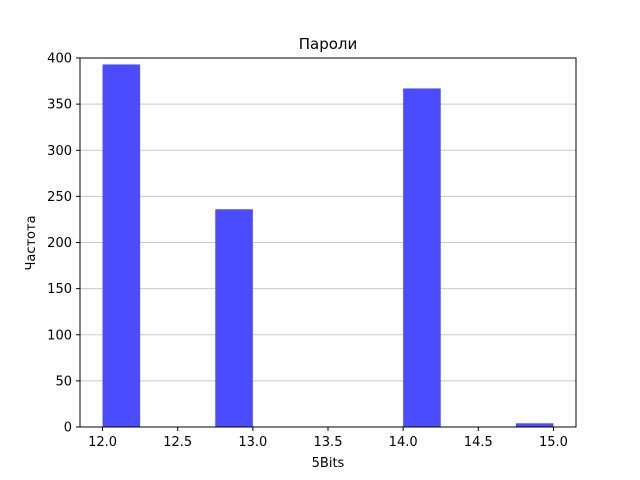 Image resolution: width=640 pixels, height=480 pixels. Describe the element at coordinates (59, 197) in the screenshot. I see `y-tick-label: 250` at that location.